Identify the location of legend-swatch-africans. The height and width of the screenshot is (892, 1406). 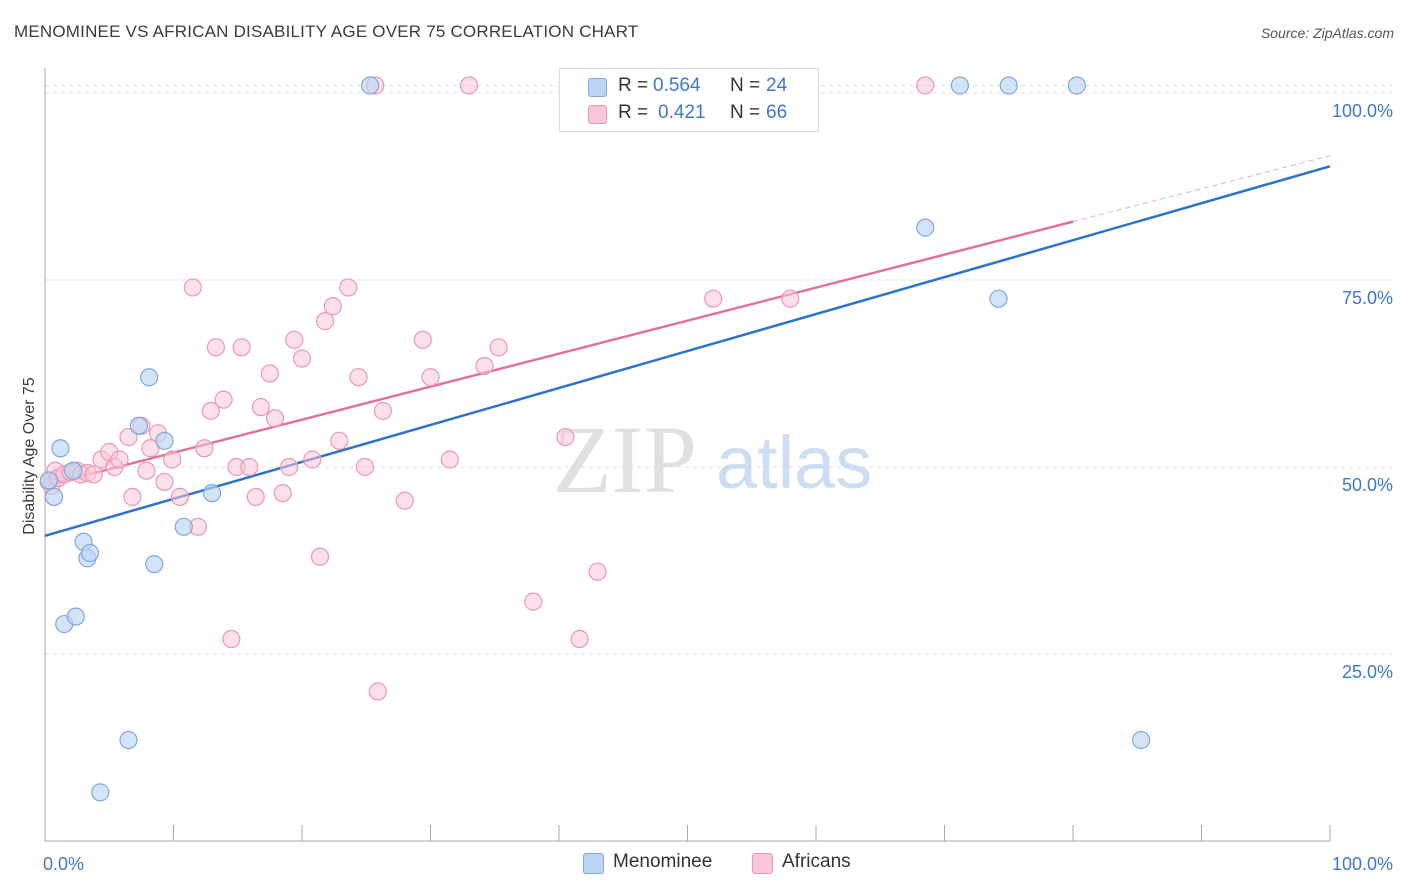
(597, 114).